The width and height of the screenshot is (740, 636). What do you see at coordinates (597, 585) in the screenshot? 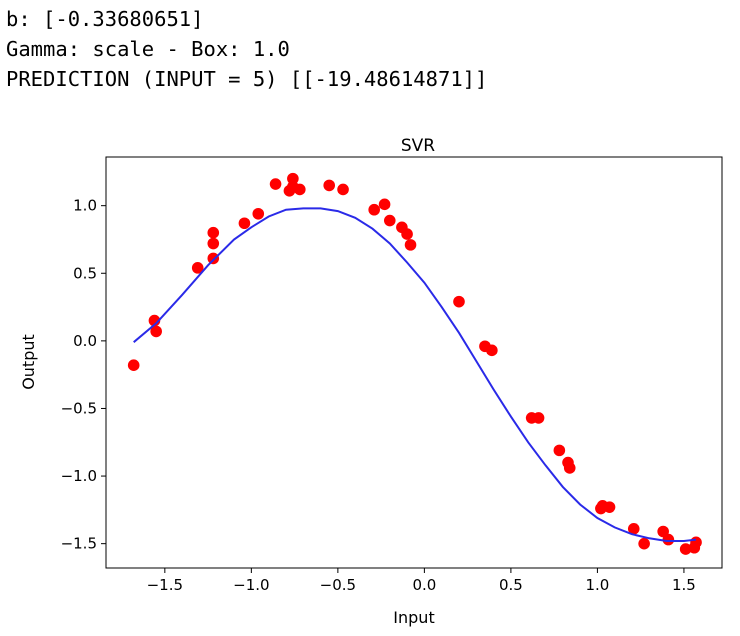
I see `x-tick-label: 1.0` at bounding box center [597, 585].